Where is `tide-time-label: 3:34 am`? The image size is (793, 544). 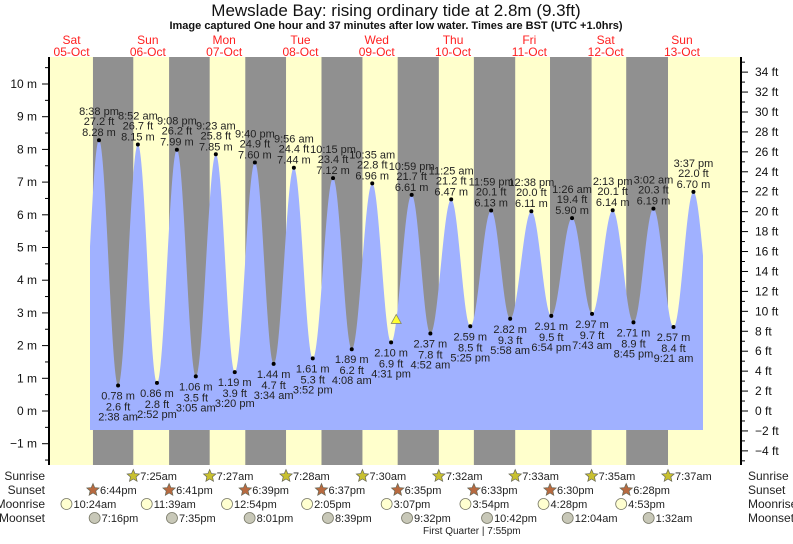 tide-time-label: 3:34 am is located at coordinates (274, 396).